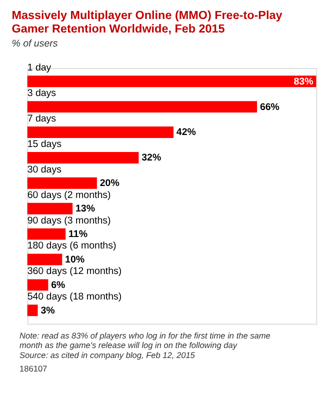 This screenshot has height=417, width=324. Describe the element at coordinates (69, 195) in the screenshot. I see `y-tick-label: 60 days (2 months)` at that location.